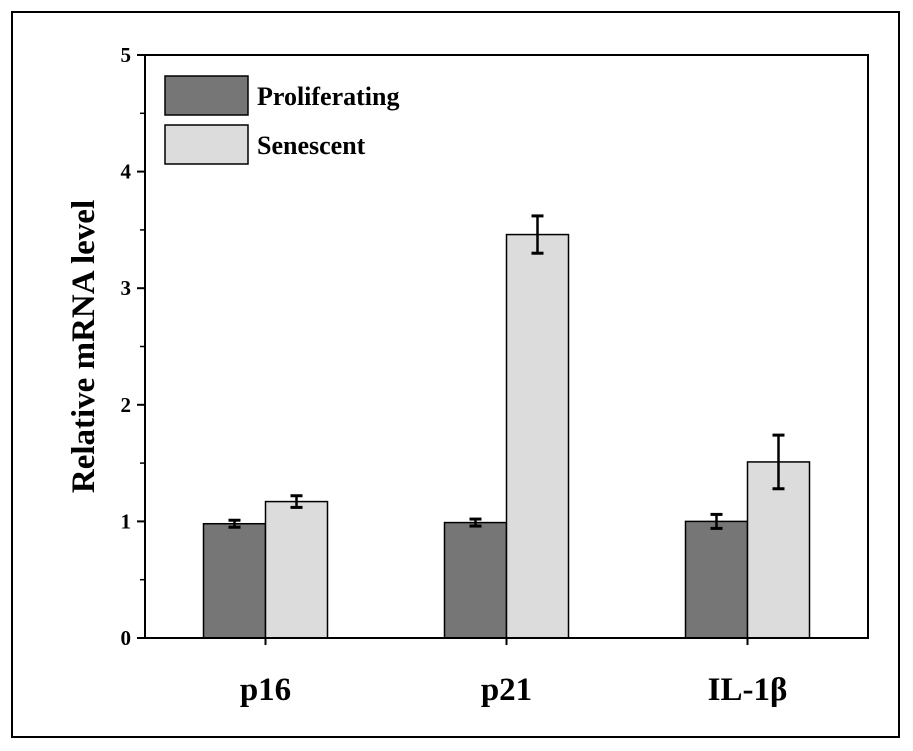 Image resolution: width=913 pixels, height=751 pixels. I want to click on y-tick-label: 5, so click(126, 55).